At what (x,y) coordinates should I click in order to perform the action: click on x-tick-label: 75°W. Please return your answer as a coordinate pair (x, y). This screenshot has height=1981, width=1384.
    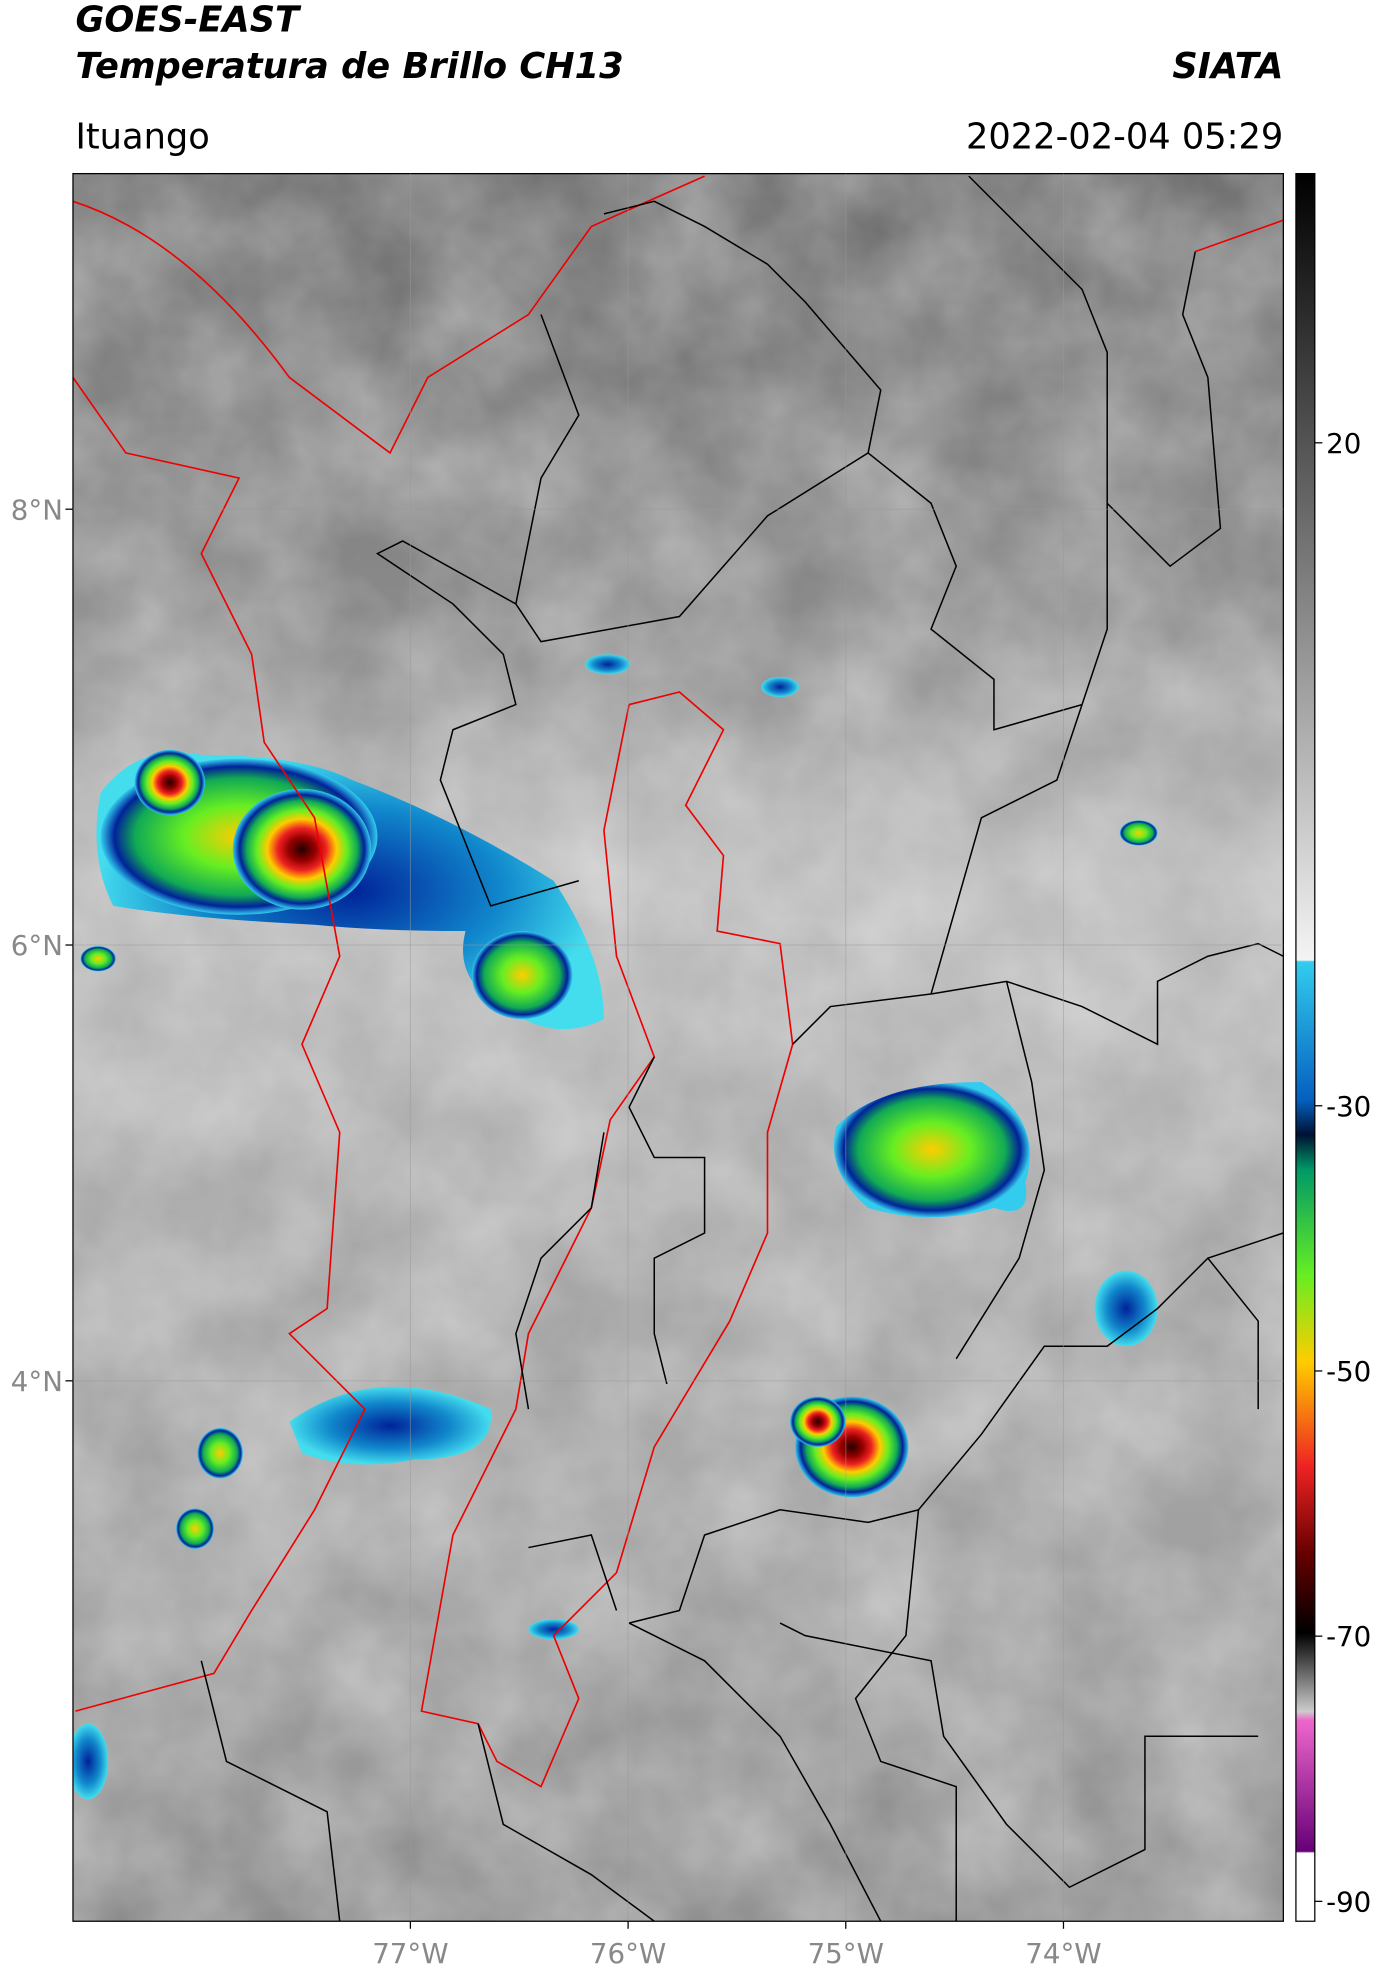
    Looking at the image, I should click on (846, 1953).